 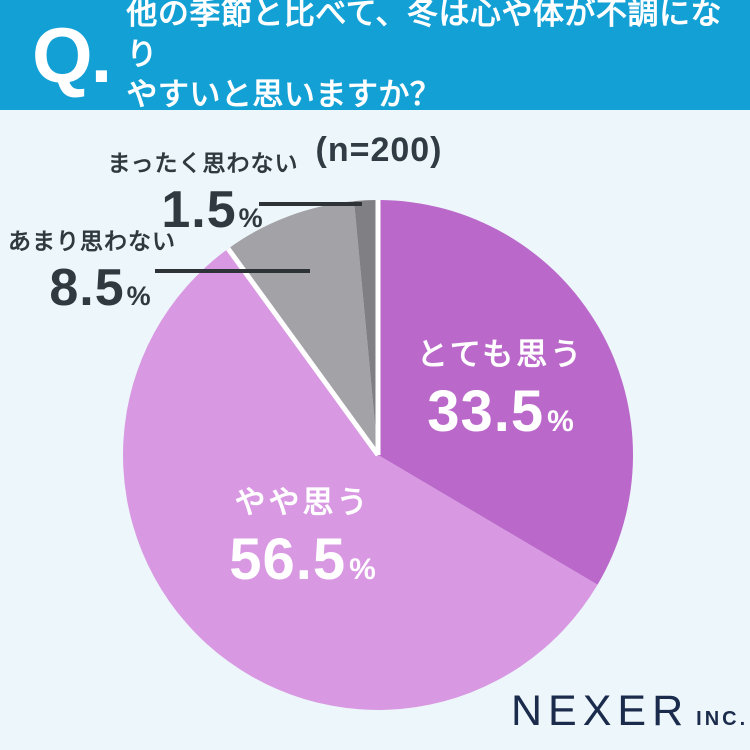 I want to click on callout-label-text: まったく思わない, so click(x=203, y=163).